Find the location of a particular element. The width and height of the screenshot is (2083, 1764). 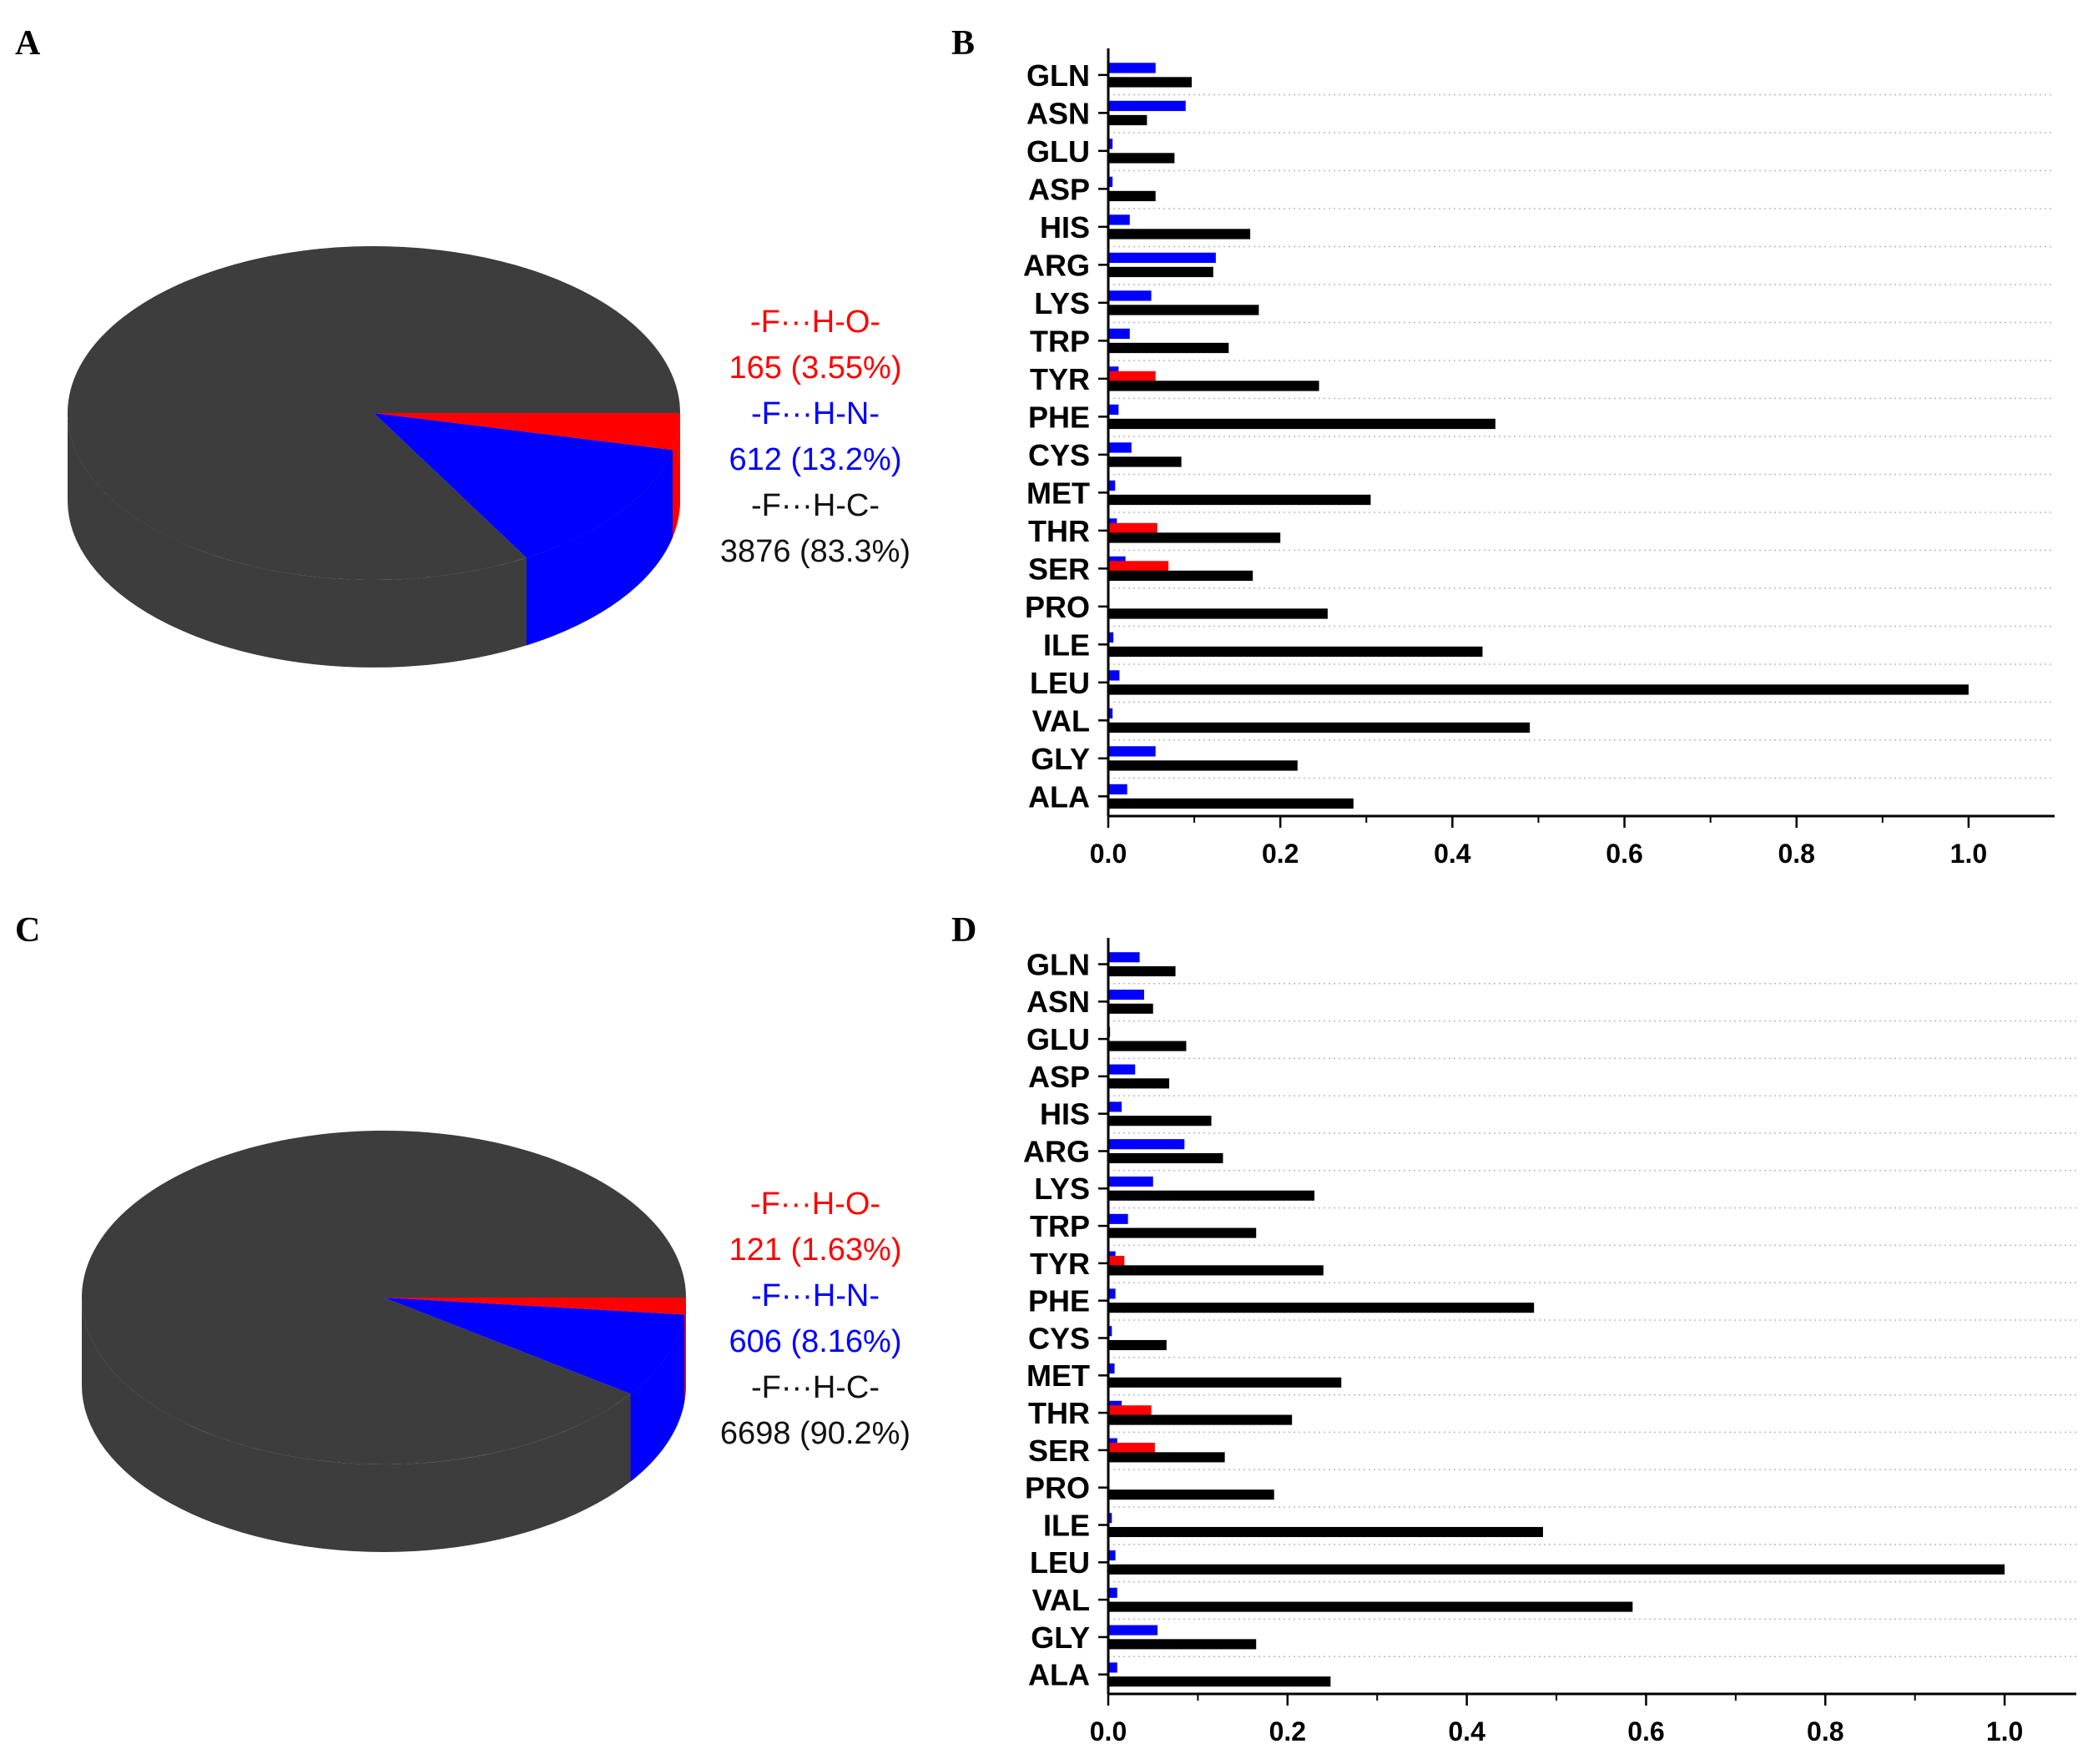

bar-hc-glu is located at coordinates (1147, 1046).